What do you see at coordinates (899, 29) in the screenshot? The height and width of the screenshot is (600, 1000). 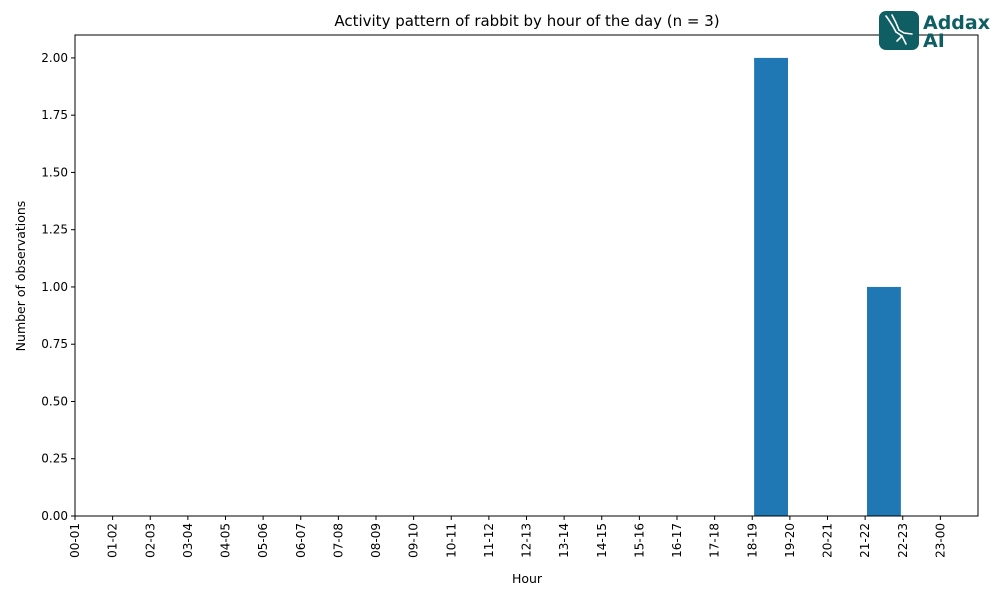 I see `addax-antelope-icon` at bounding box center [899, 29].